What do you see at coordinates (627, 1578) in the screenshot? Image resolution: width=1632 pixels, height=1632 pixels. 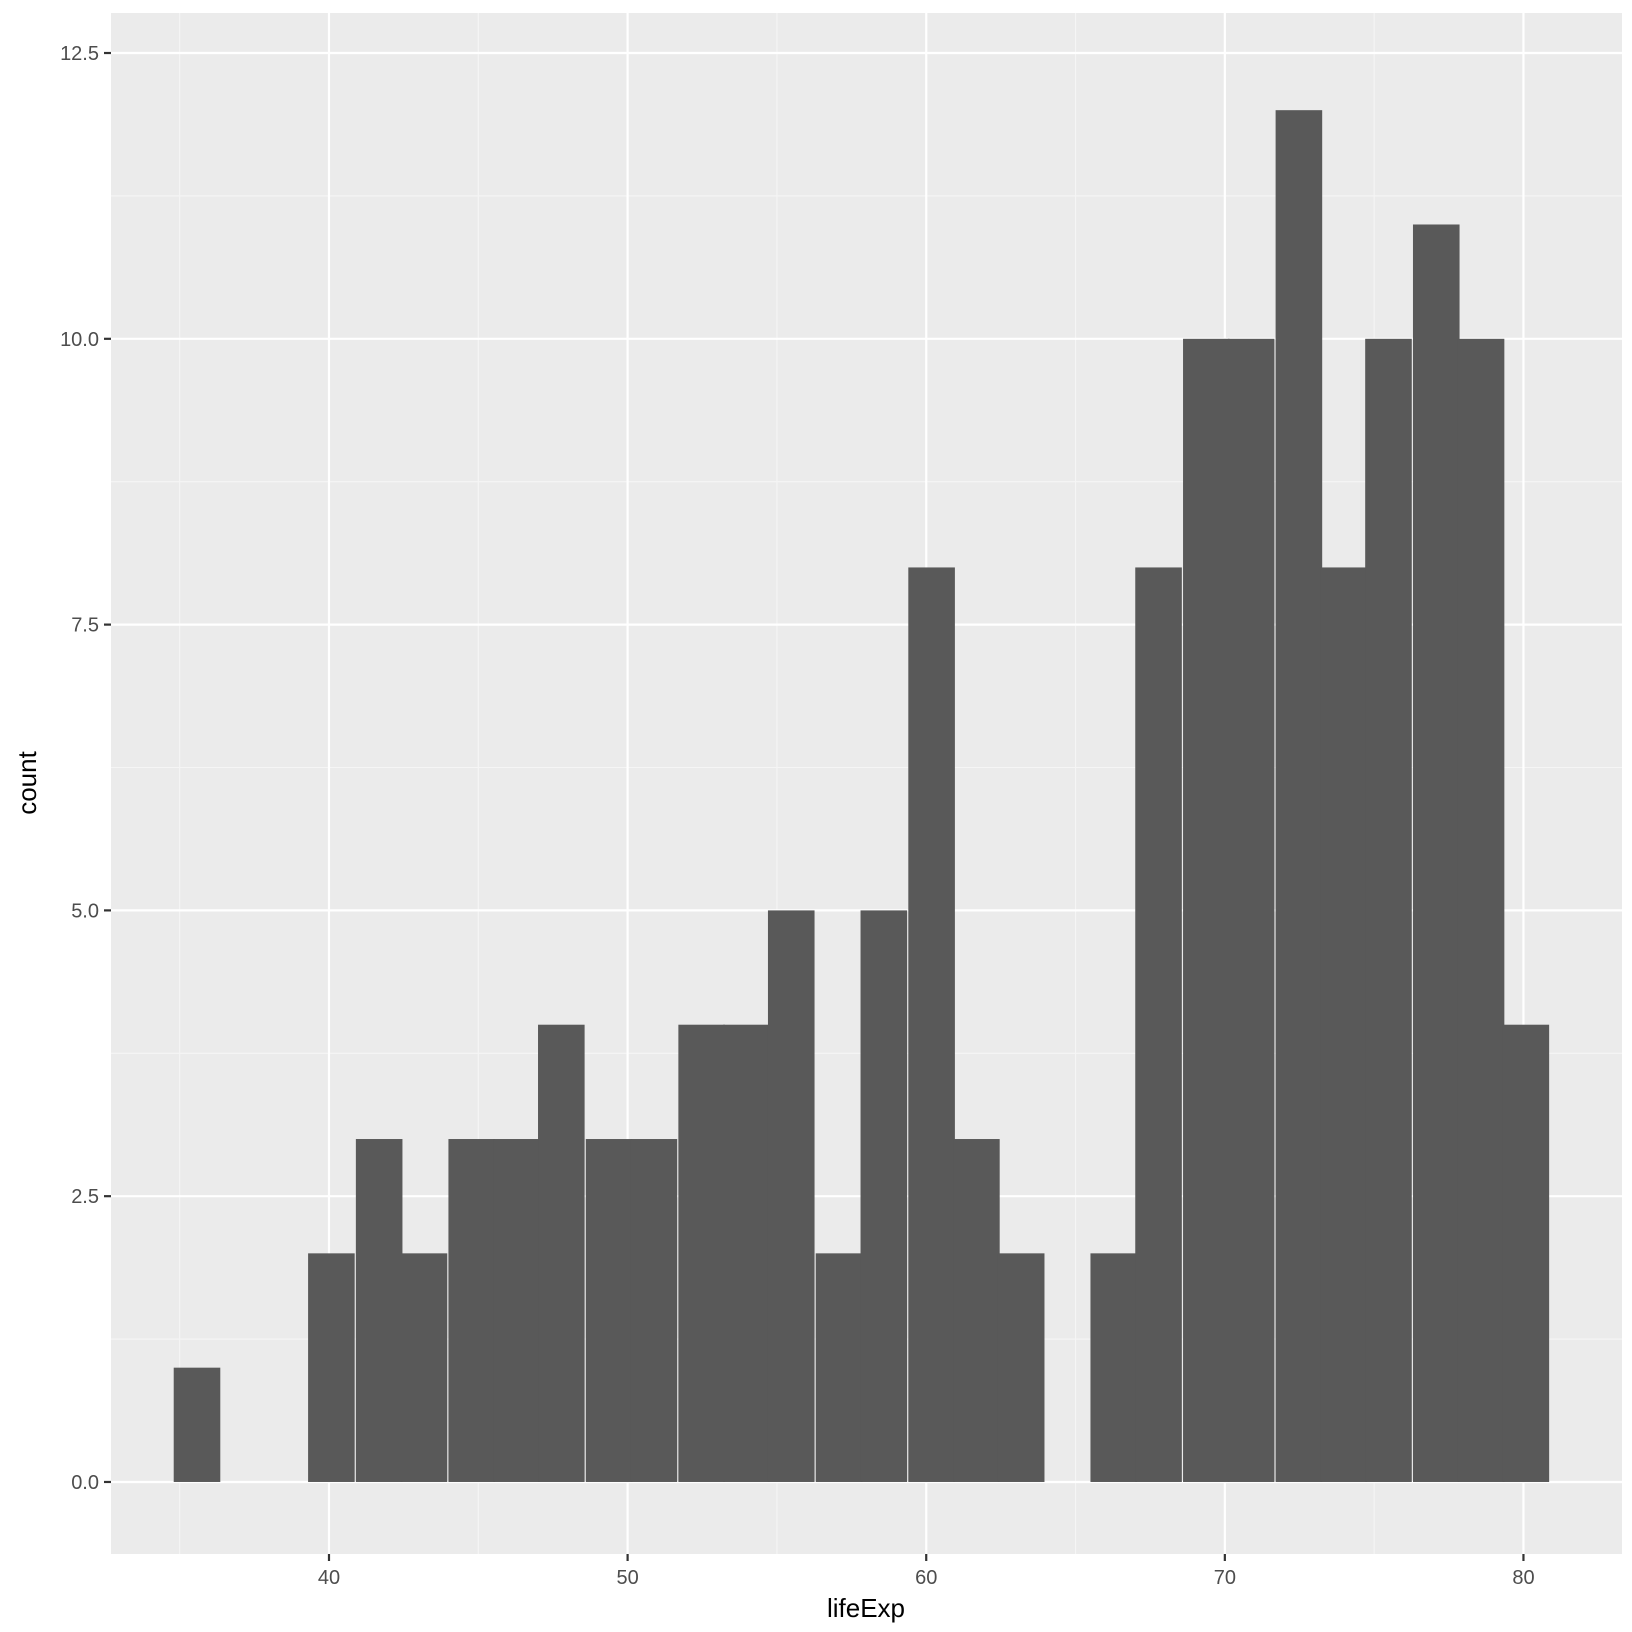 I see `x-tick-label: 50` at bounding box center [627, 1578].